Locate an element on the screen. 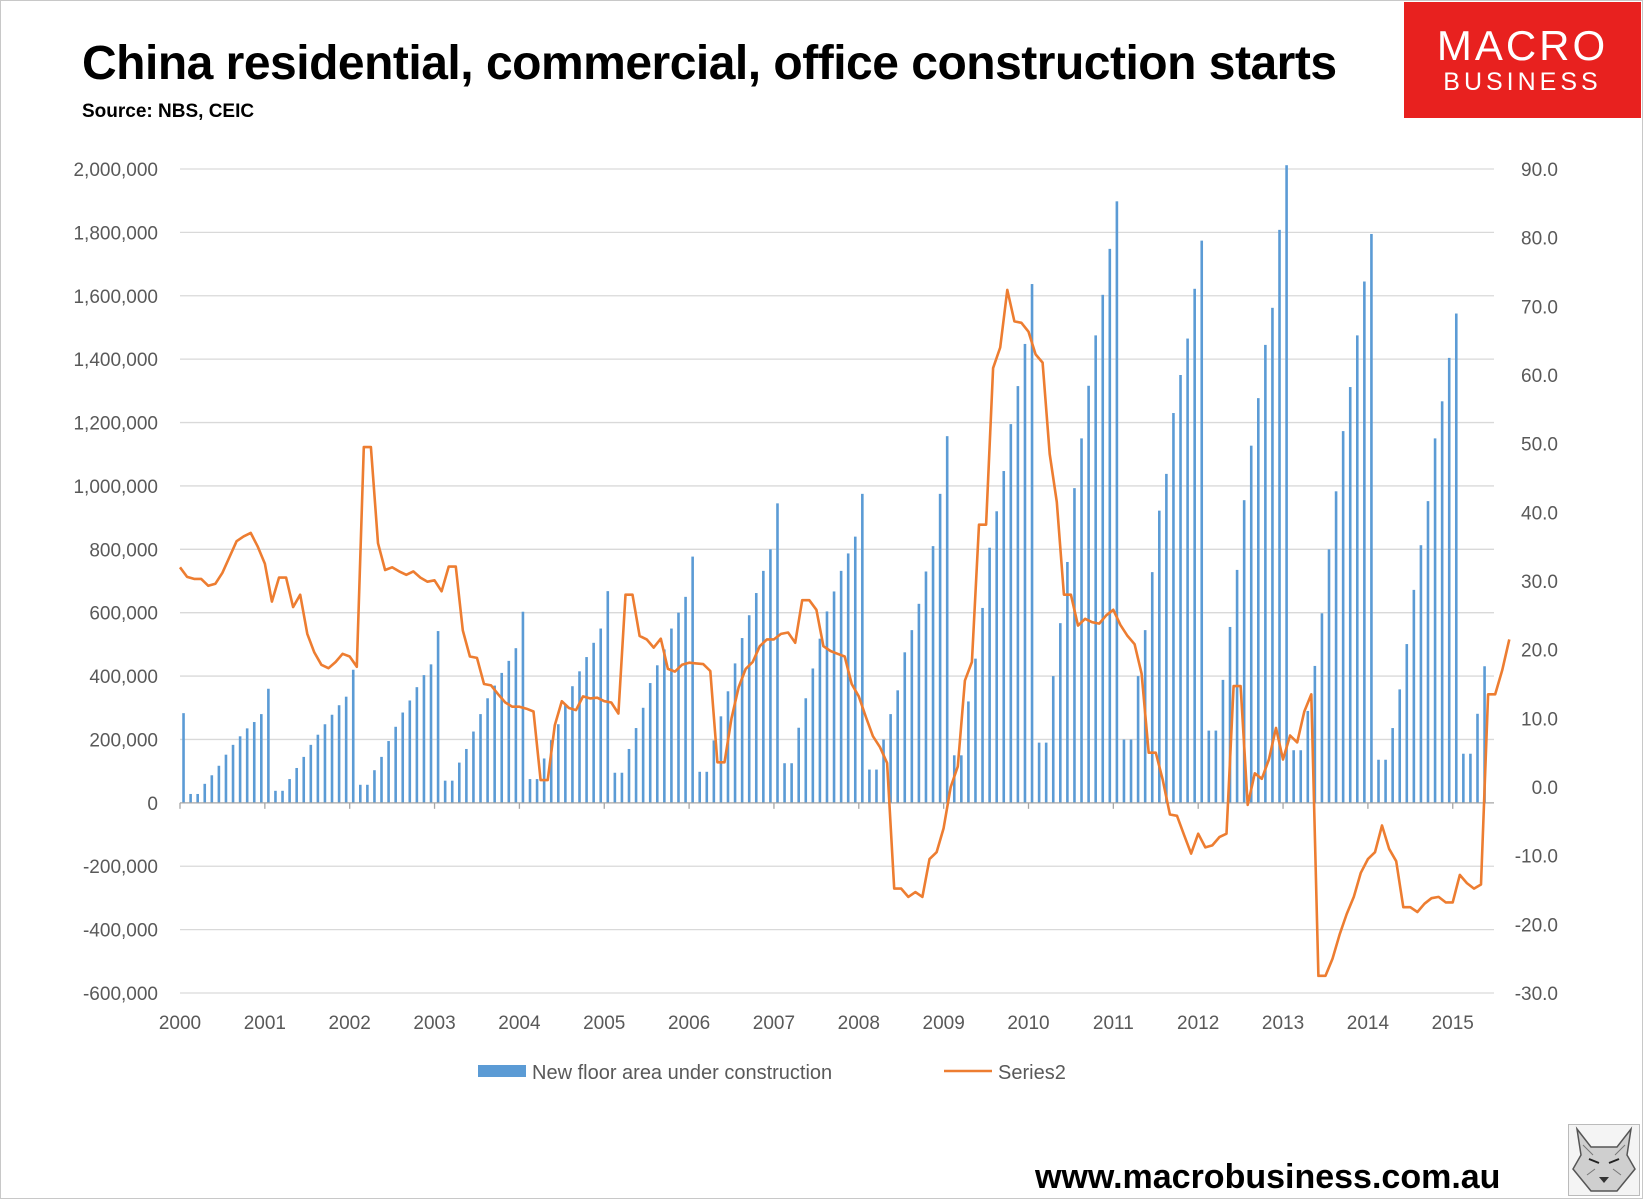  y-left-tick-label: 600,000 is located at coordinates (123, 614).